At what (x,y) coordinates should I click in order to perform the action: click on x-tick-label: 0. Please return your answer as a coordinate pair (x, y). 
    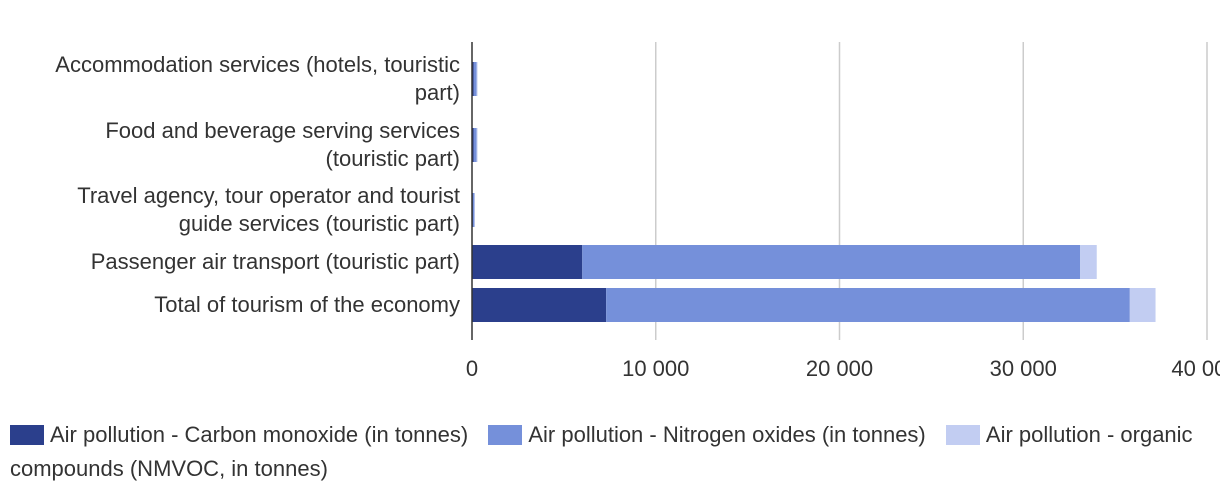
    Looking at the image, I should click on (472, 368).